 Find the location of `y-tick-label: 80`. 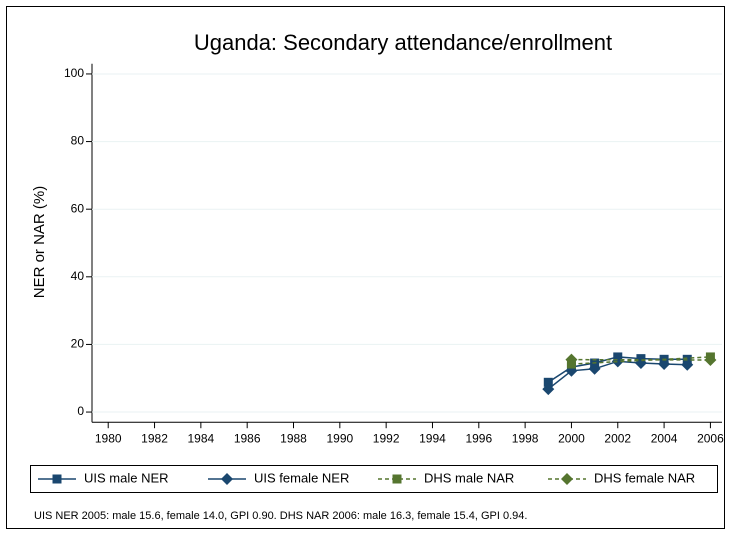

y-tick-label: 80 is located at coordinates (78, 141).